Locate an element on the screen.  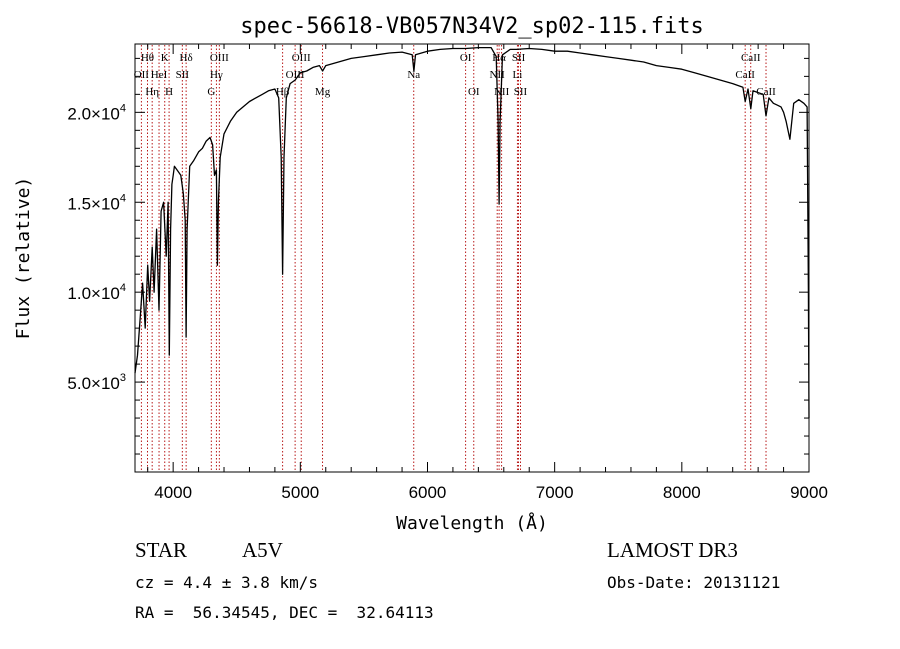
coordinates: RA = 56.34545, DEC = 32.64113 is located at coordinates (284, 612).